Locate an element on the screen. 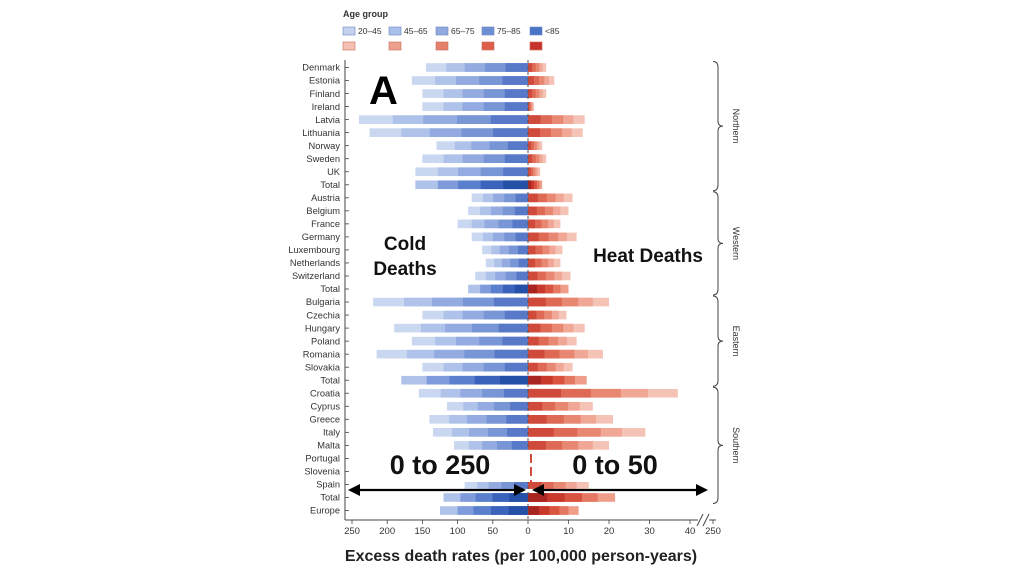 Image resolution: width=1024 pixels, height=577 pixels. heat-bar-finland is located at coordinates (530, 93).